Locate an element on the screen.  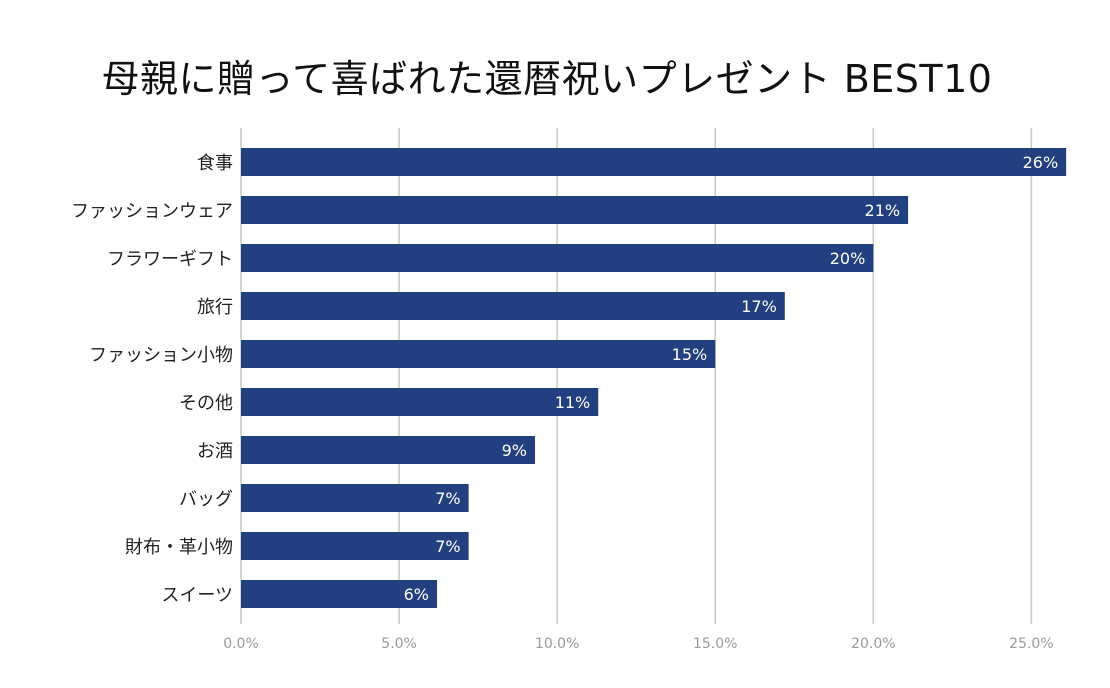
x-tick-label: 0.0% is located at coordinates (241, 644).